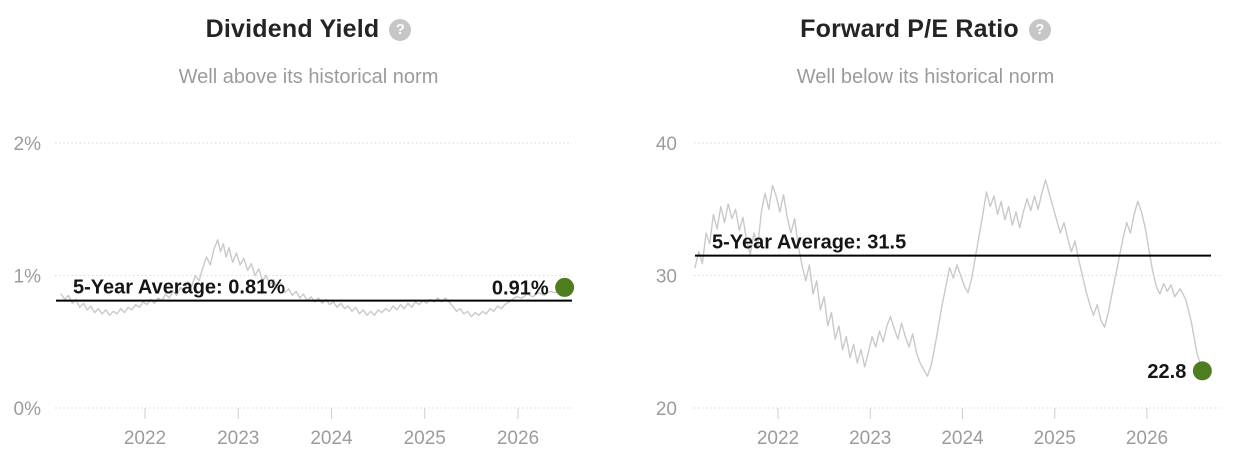  Describe the element at coordinates (809, 243) in the screenshot. I see `average-label: 5-Year Average: 31.5` at that location.